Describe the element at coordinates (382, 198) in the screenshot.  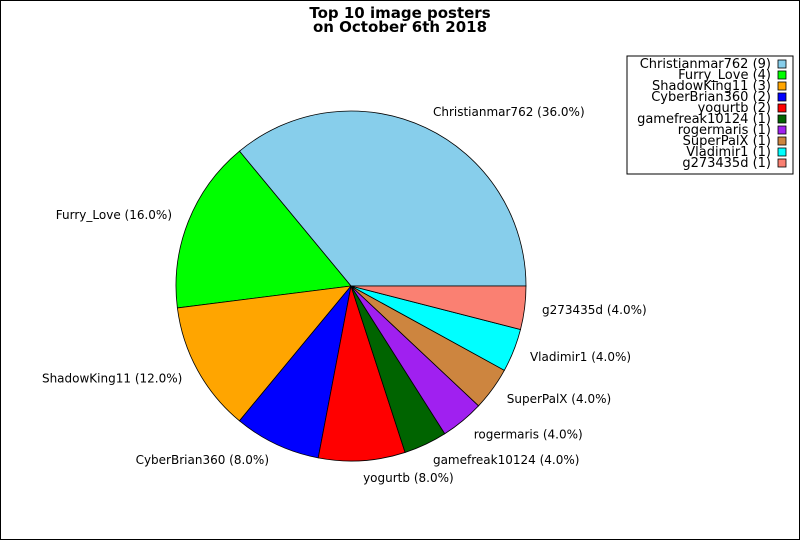
I see `pie-slice-christianmar762` at that location.